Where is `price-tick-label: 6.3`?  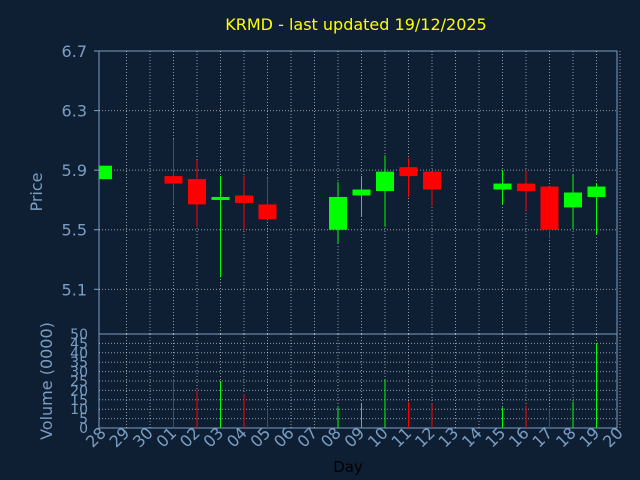
price-tick-label: 6.3 is located at coordinates (74, 111).